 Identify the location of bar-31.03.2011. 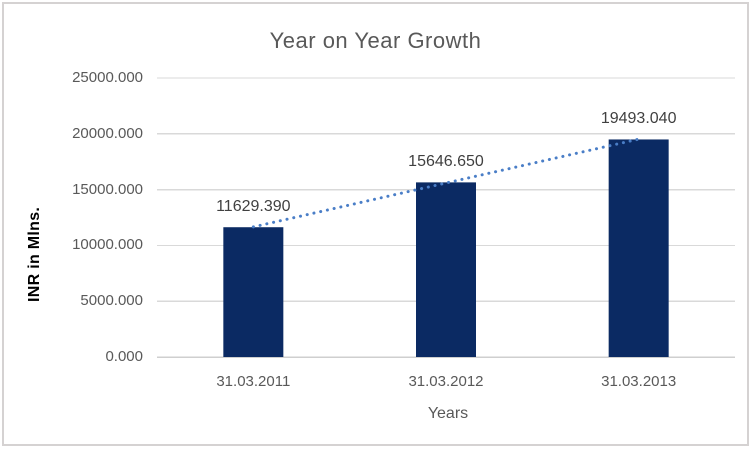
(253, 292).